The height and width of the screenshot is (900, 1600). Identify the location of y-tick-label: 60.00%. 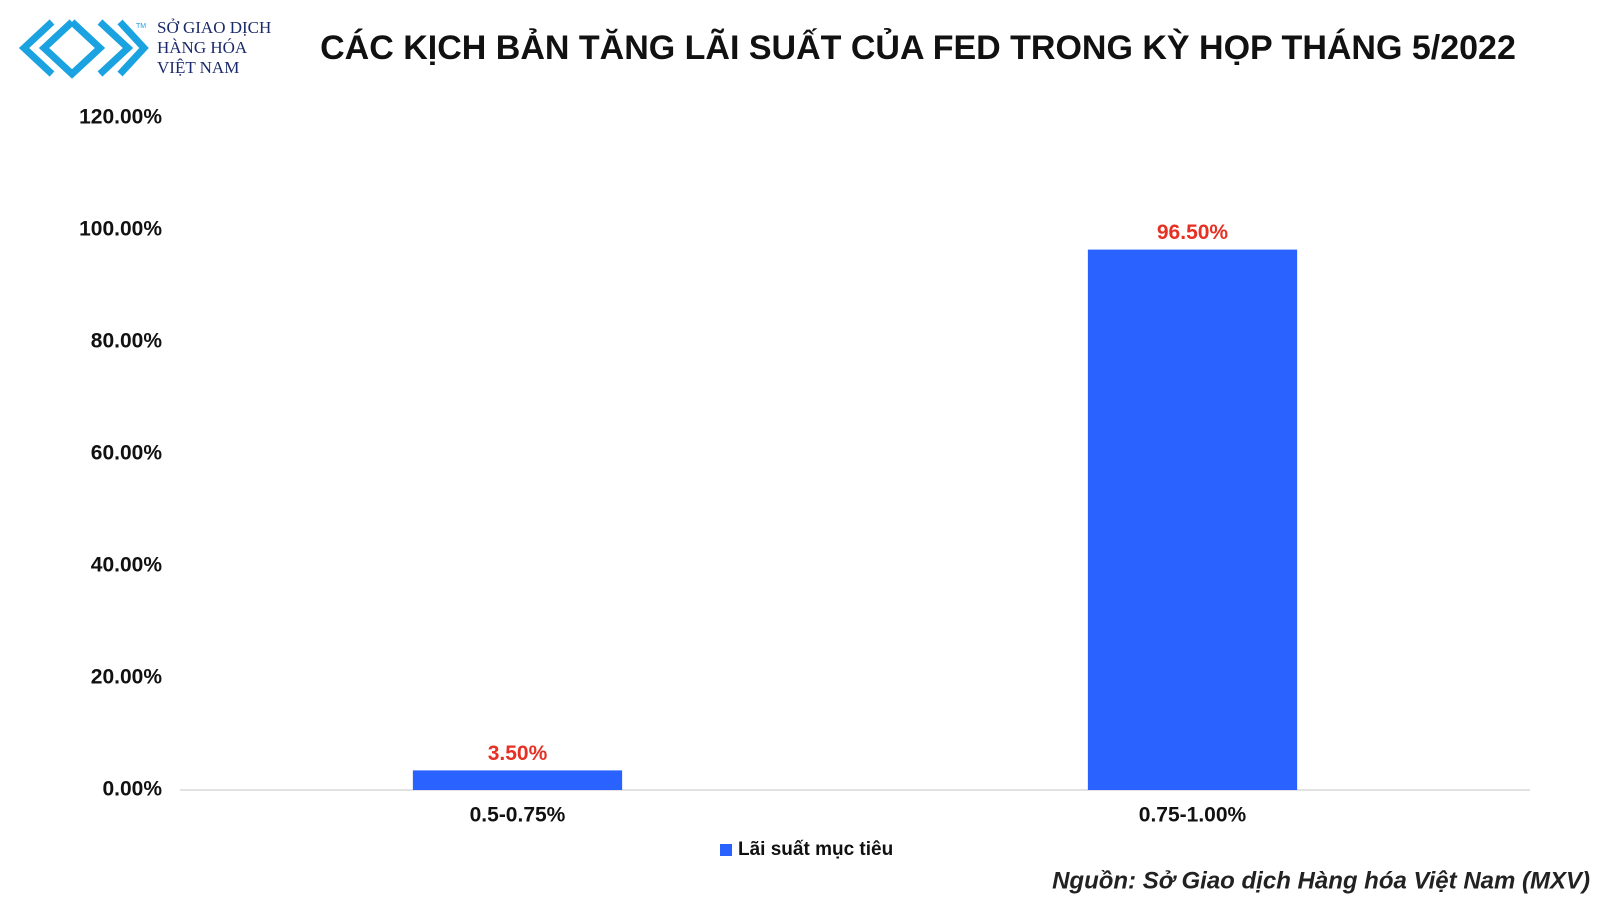
(127, 453).